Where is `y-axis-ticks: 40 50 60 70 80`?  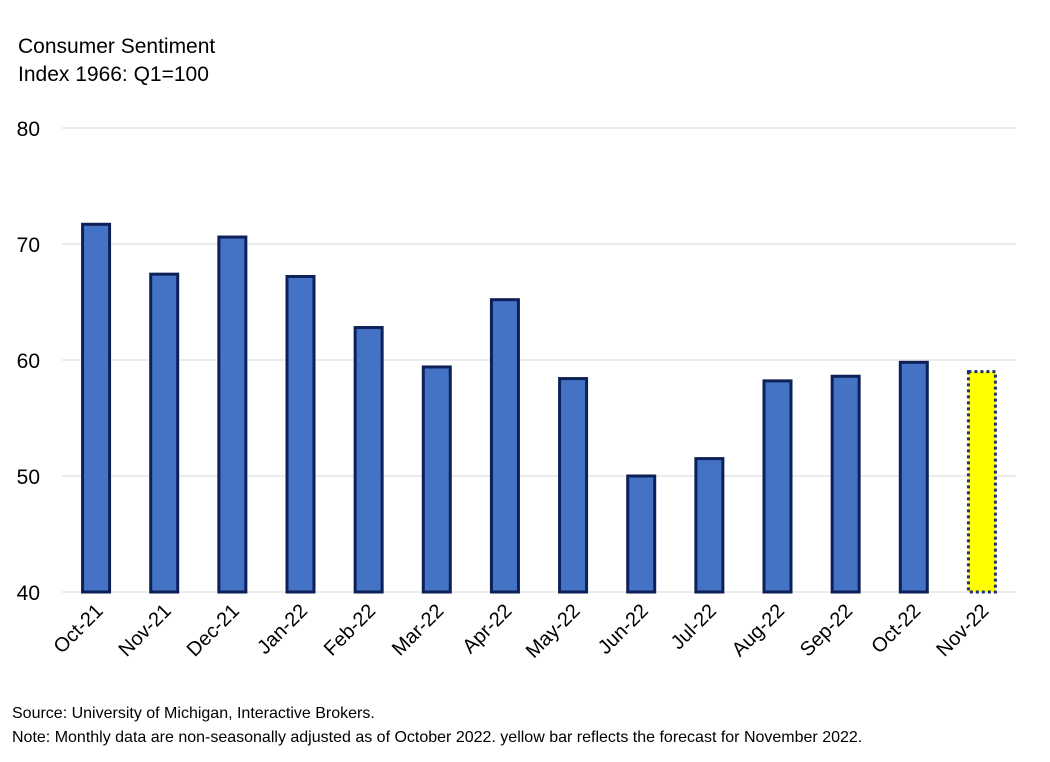
y-axis-ticks: 40 50 60 70 80 is located at coordinates (28, 361).